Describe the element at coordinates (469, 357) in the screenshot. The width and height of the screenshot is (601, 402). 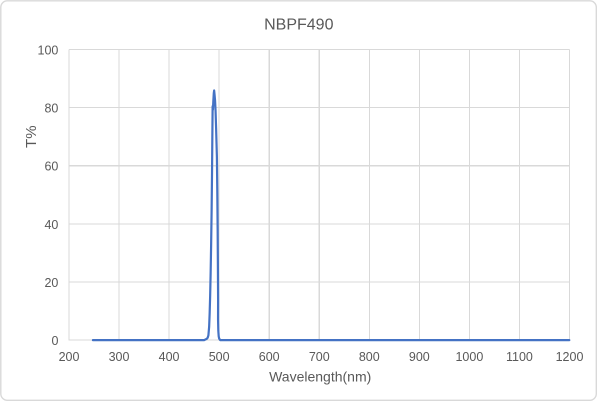
I see `svg-text: 1000` at that location.